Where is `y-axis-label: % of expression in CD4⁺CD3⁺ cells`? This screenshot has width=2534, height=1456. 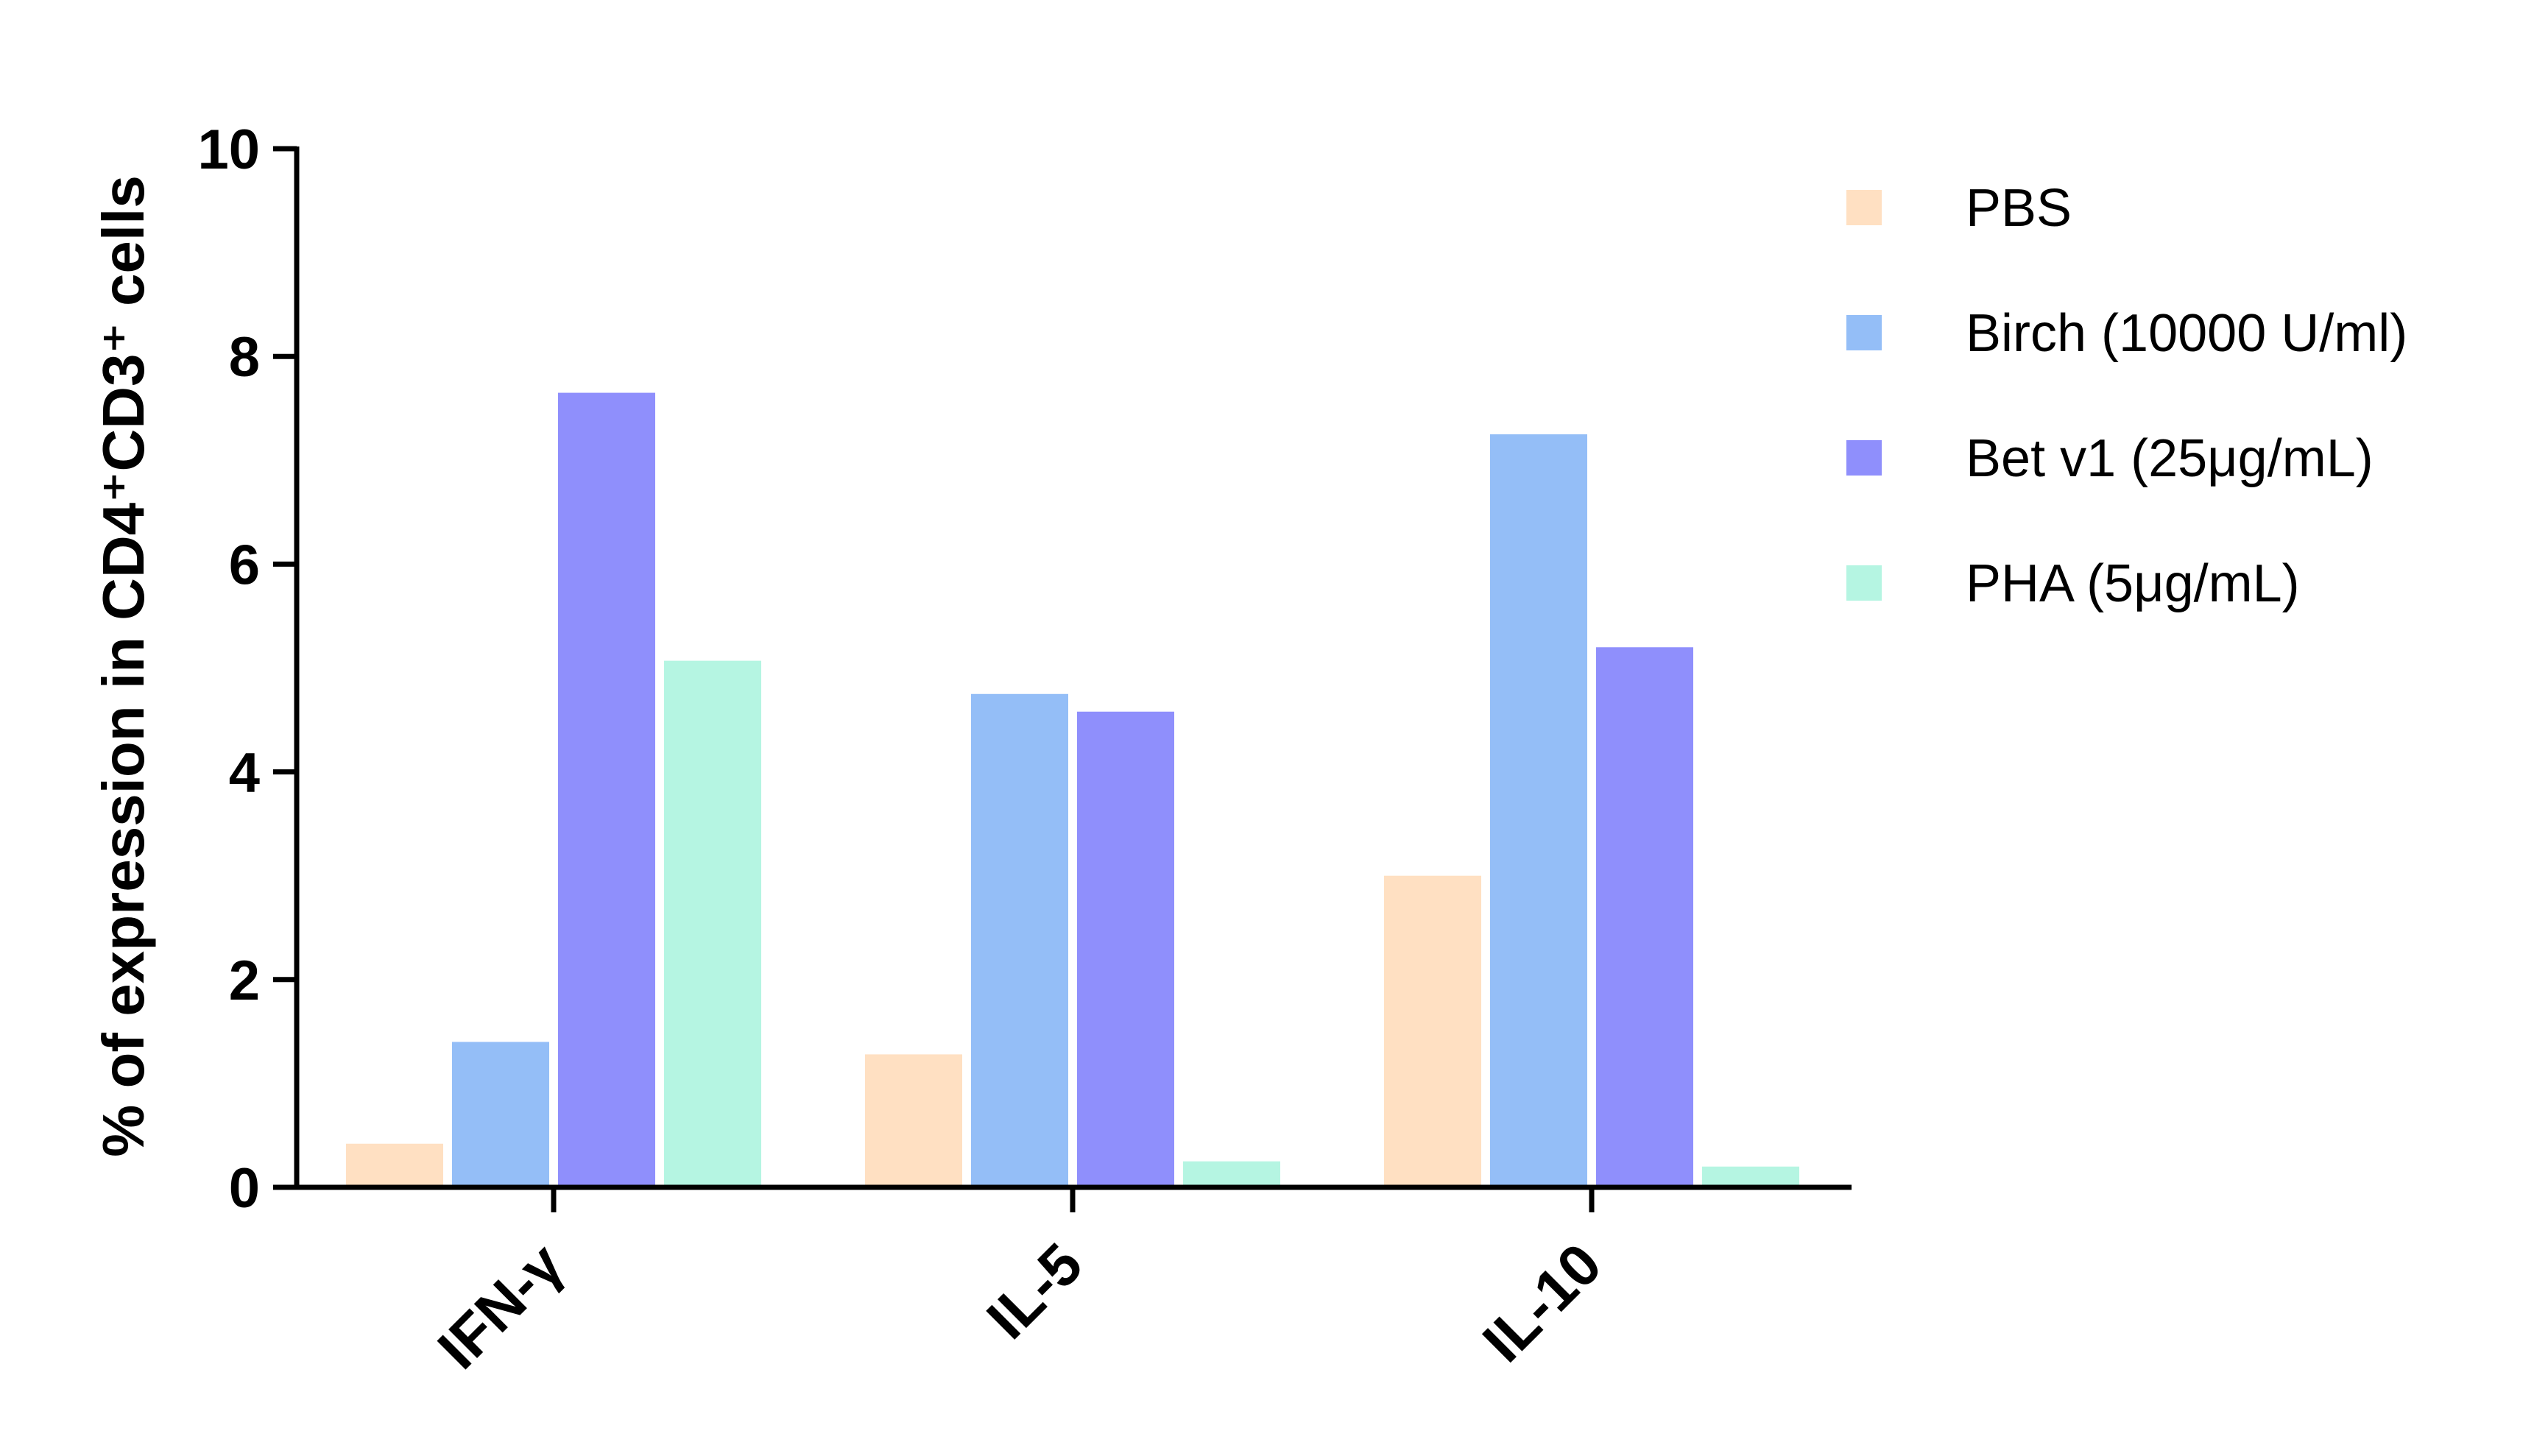 y-axis-label: % of expression in CD4⁺CD3⁺ cells is located at coordinates (123, 666).